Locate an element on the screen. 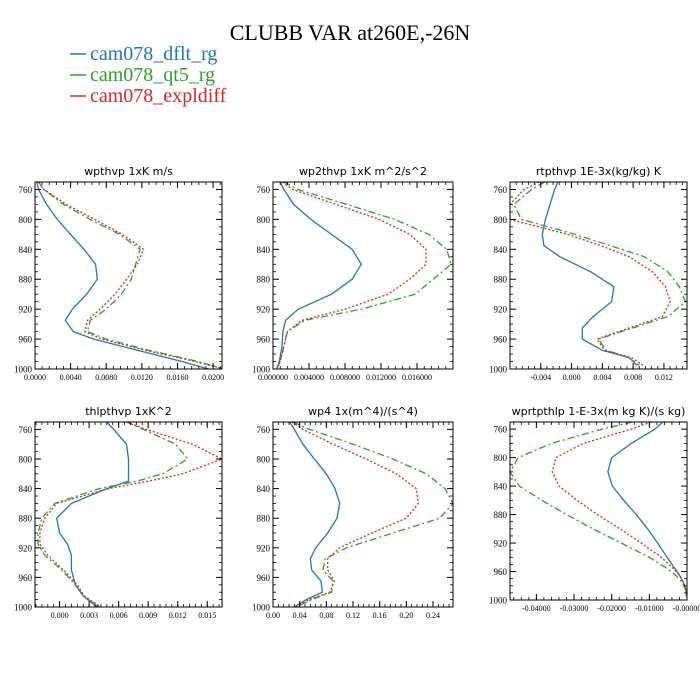 Image resolution: width=700 pixels, height=700 pixels. ytick-label-0-2: 840 is located at coordinates (26, 250).